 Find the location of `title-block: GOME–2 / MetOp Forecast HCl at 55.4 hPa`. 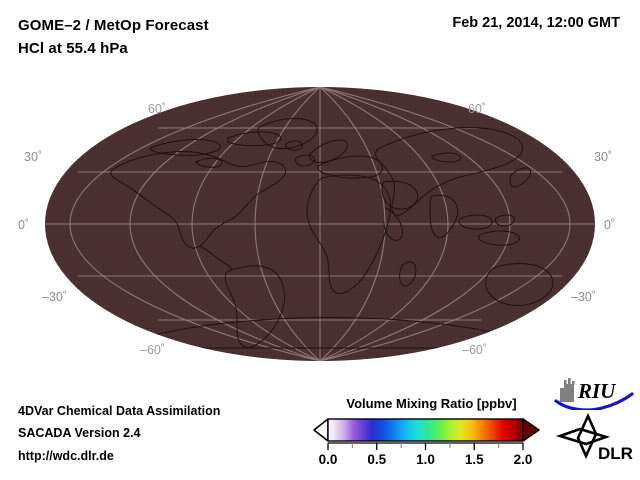

title-block: GOME–2 / MetOp Forecast HCl at 55.4 hPa is located at coordinates (113, 37).